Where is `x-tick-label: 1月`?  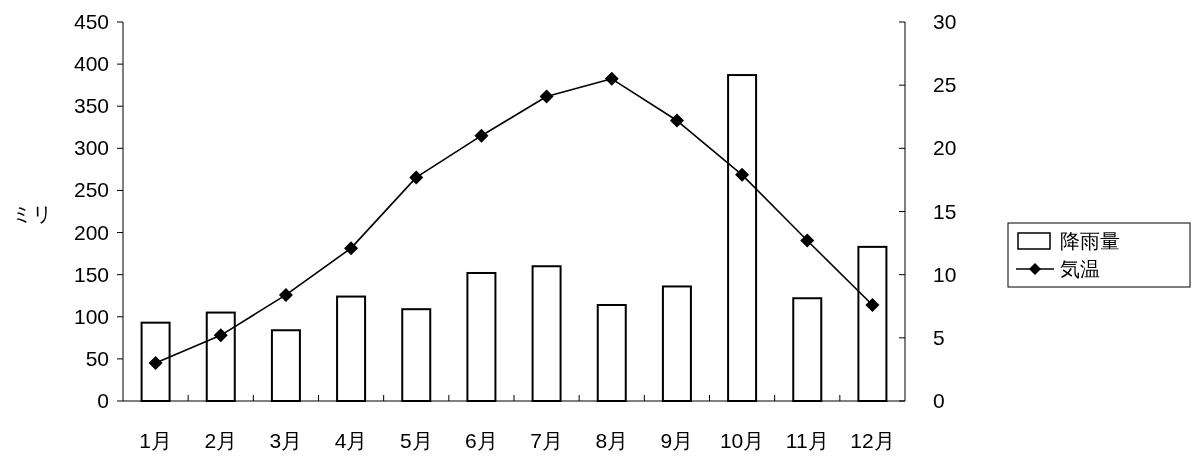
x-tick-label: 1月 is located at coordinates (155, 440).